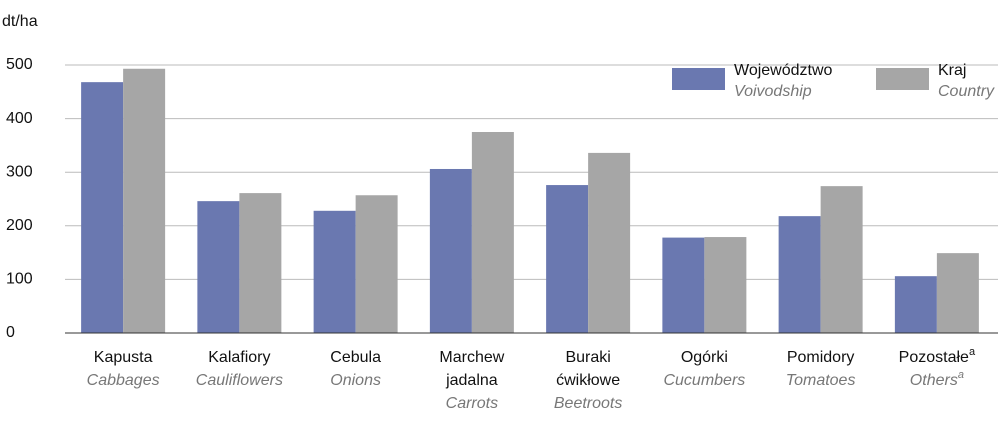 This screenshot has width=998, height=423. What do you see at coordinates (19, 225) in the screenshot?
I see `y-tick-label: 200` at bounding box center [19, 225].